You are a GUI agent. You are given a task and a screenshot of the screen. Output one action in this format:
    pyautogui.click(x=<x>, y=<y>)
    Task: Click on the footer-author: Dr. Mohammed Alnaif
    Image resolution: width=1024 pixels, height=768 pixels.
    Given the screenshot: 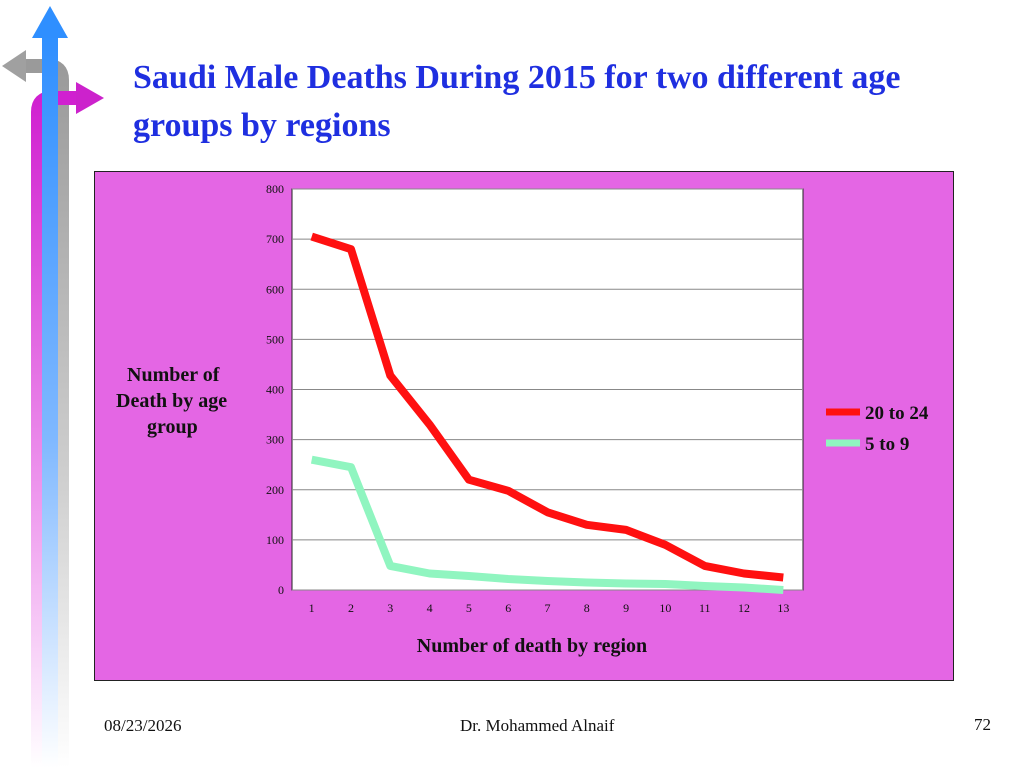 What is the action you would take?
    pyautogui.click(x=537, y=725)
    